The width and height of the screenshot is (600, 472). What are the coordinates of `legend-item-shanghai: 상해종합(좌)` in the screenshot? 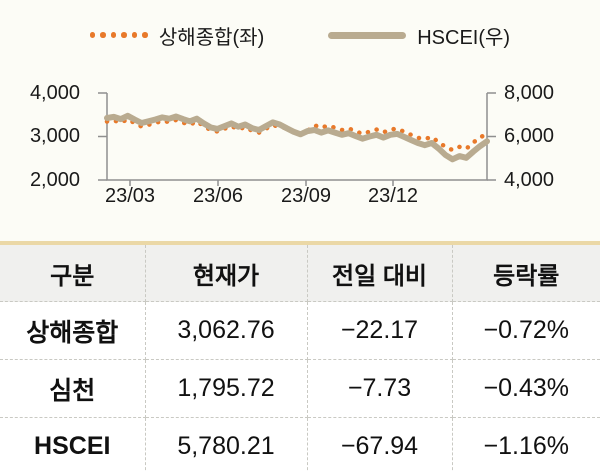 It's located at (177, 35).